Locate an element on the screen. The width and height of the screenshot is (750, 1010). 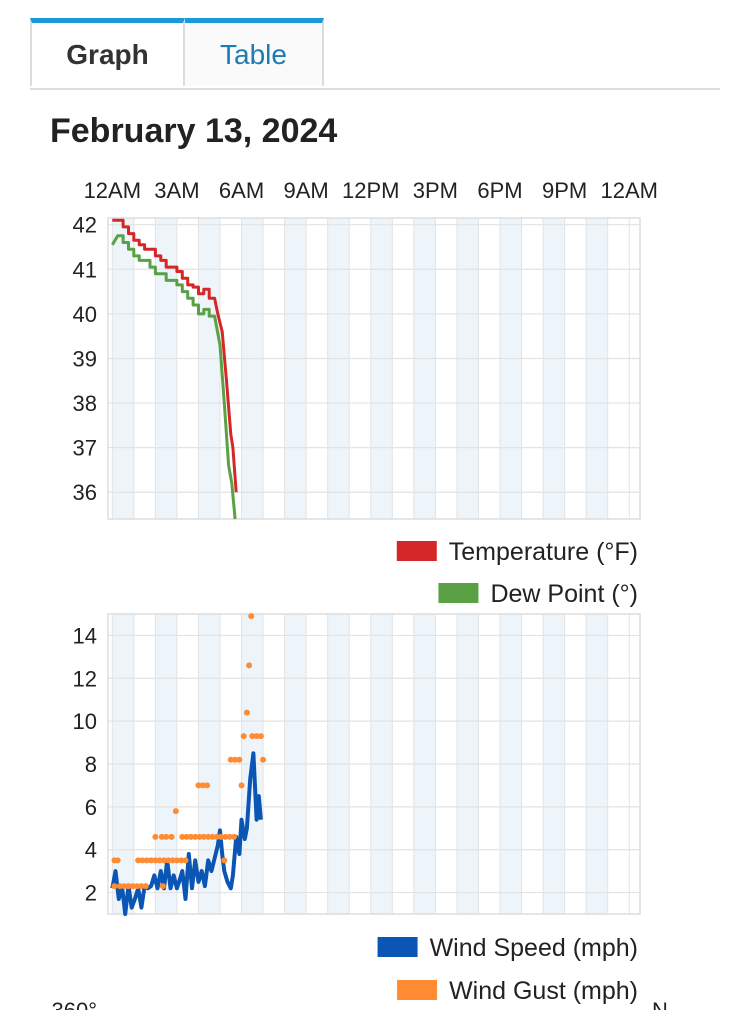
time-label: 9PM is located at coordinates (564, 190).